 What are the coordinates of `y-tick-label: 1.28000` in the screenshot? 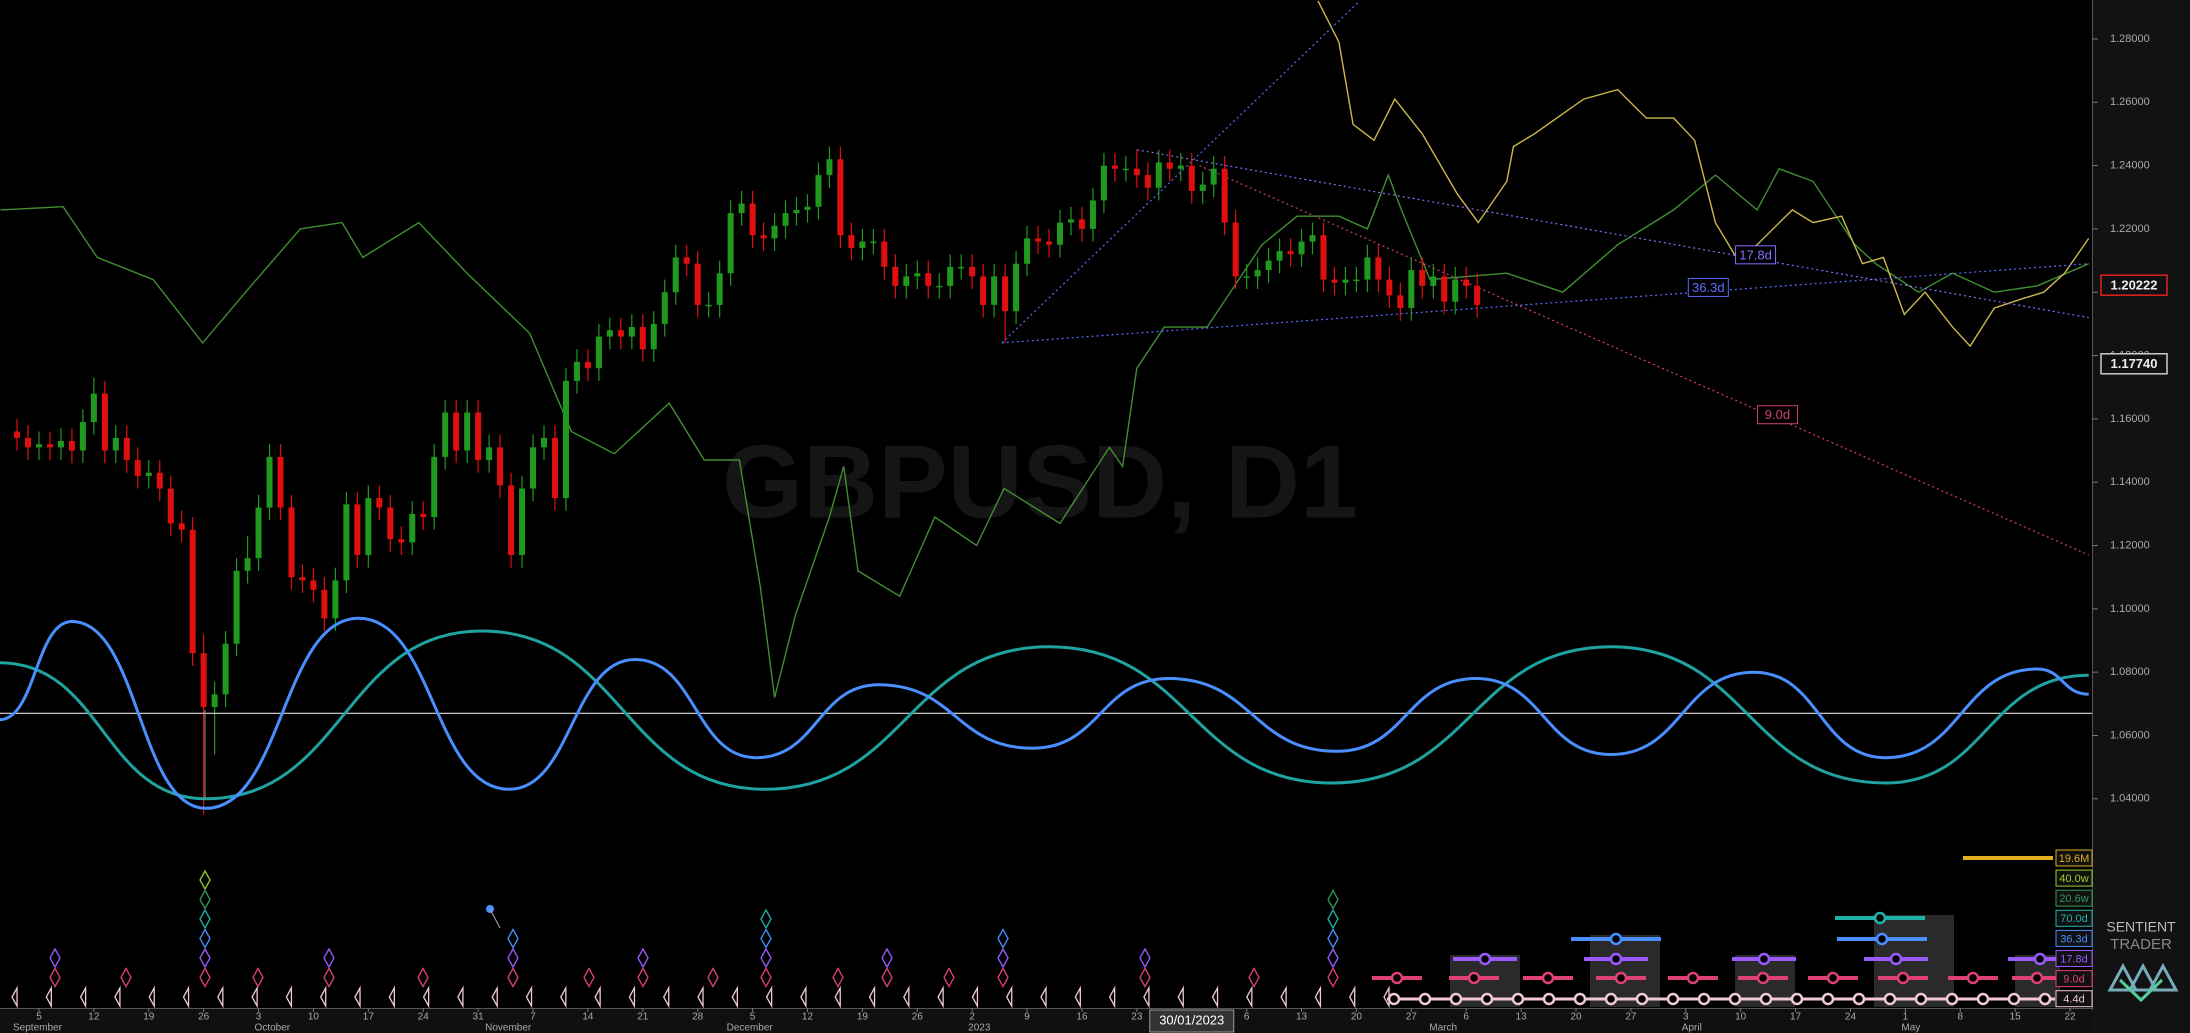 It's located at (2130, 39).